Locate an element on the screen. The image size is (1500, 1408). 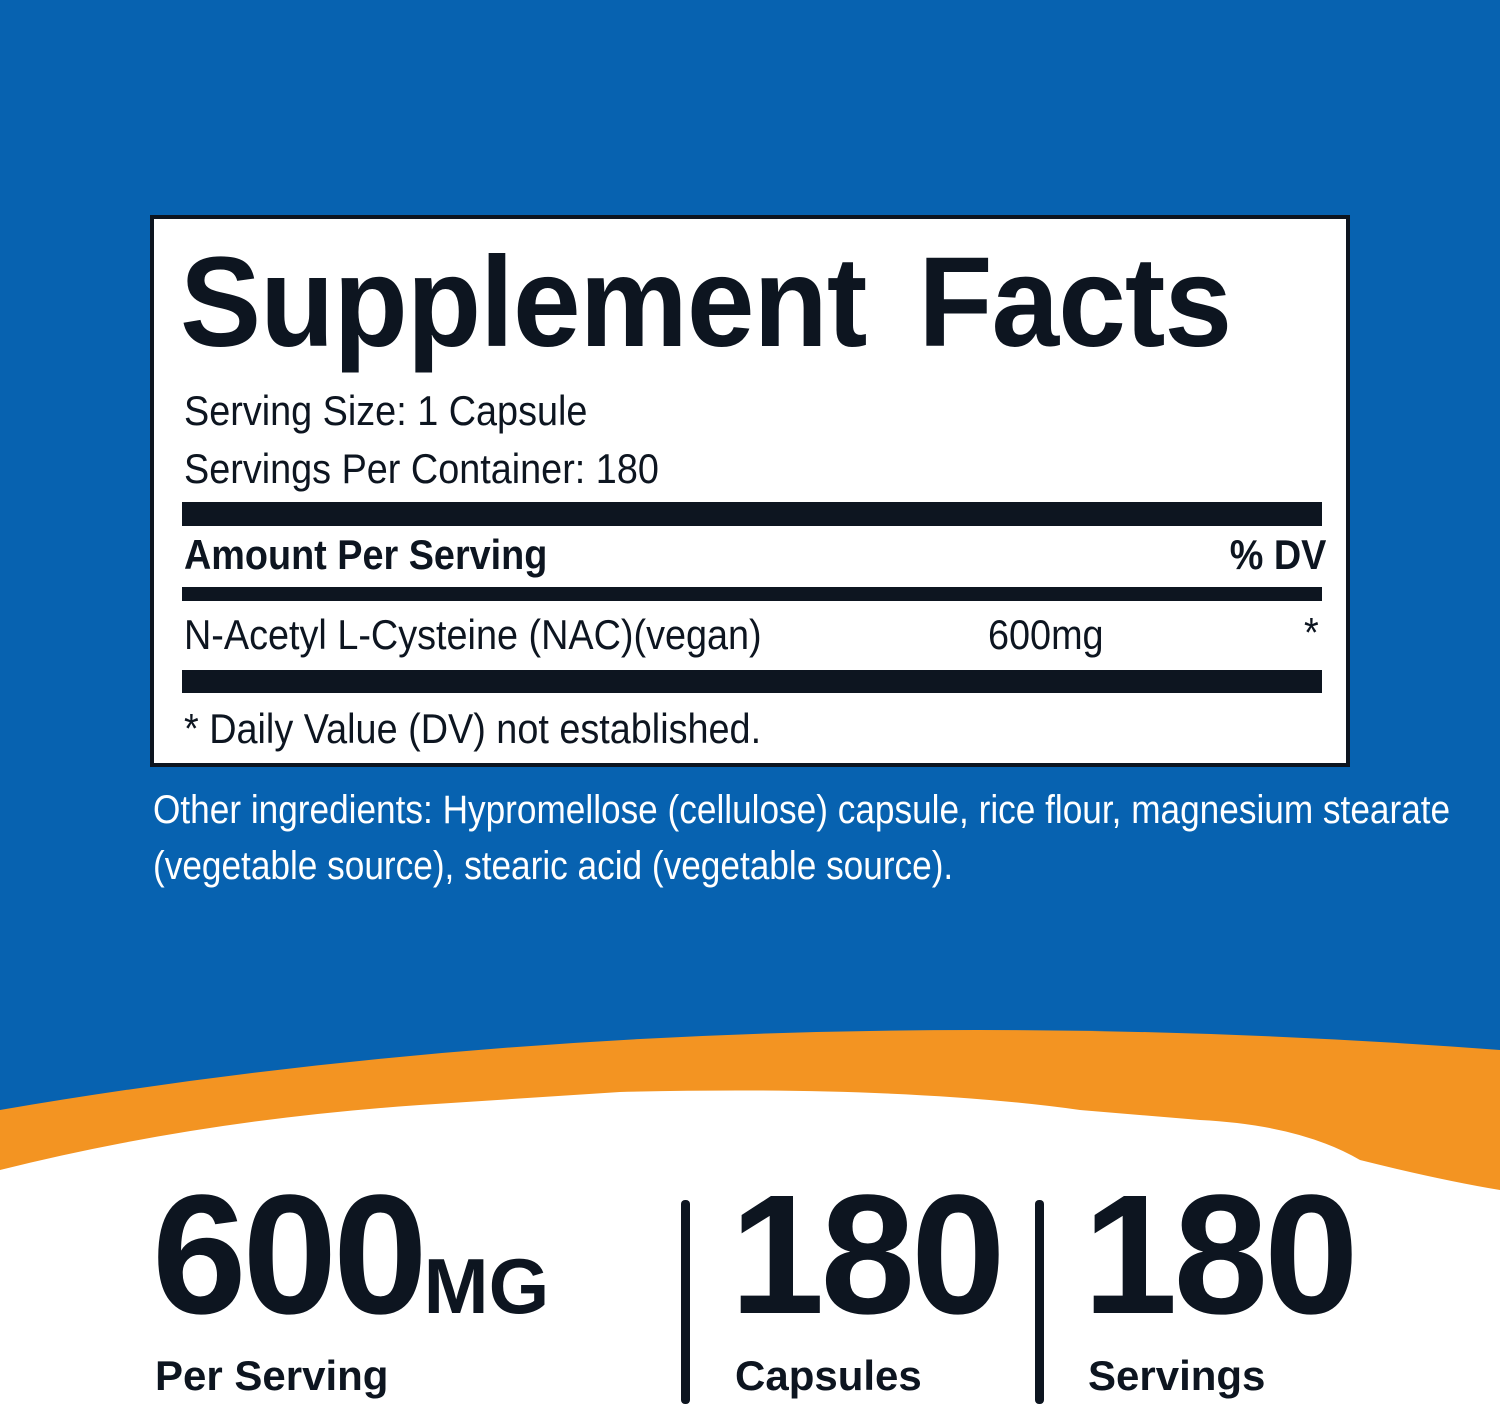
amount-per-serving-header: Amount Per Serving is located at coordinates (366, 554).